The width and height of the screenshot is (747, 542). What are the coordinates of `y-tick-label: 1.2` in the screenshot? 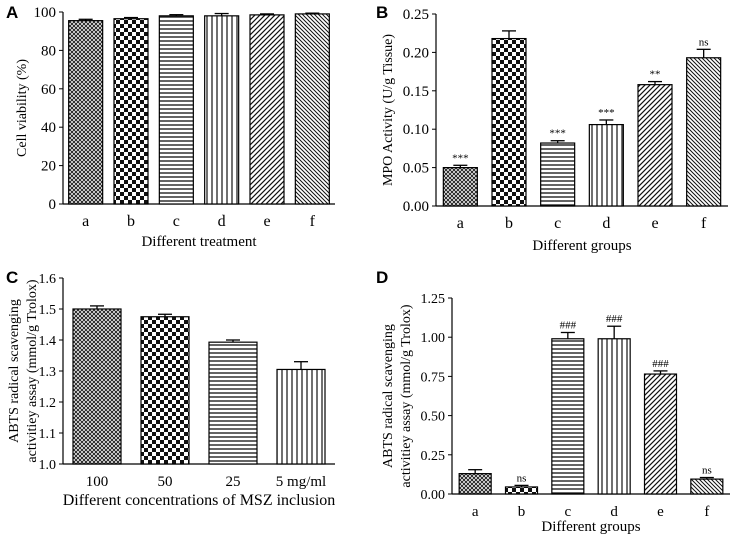 It's located at (48, 403).